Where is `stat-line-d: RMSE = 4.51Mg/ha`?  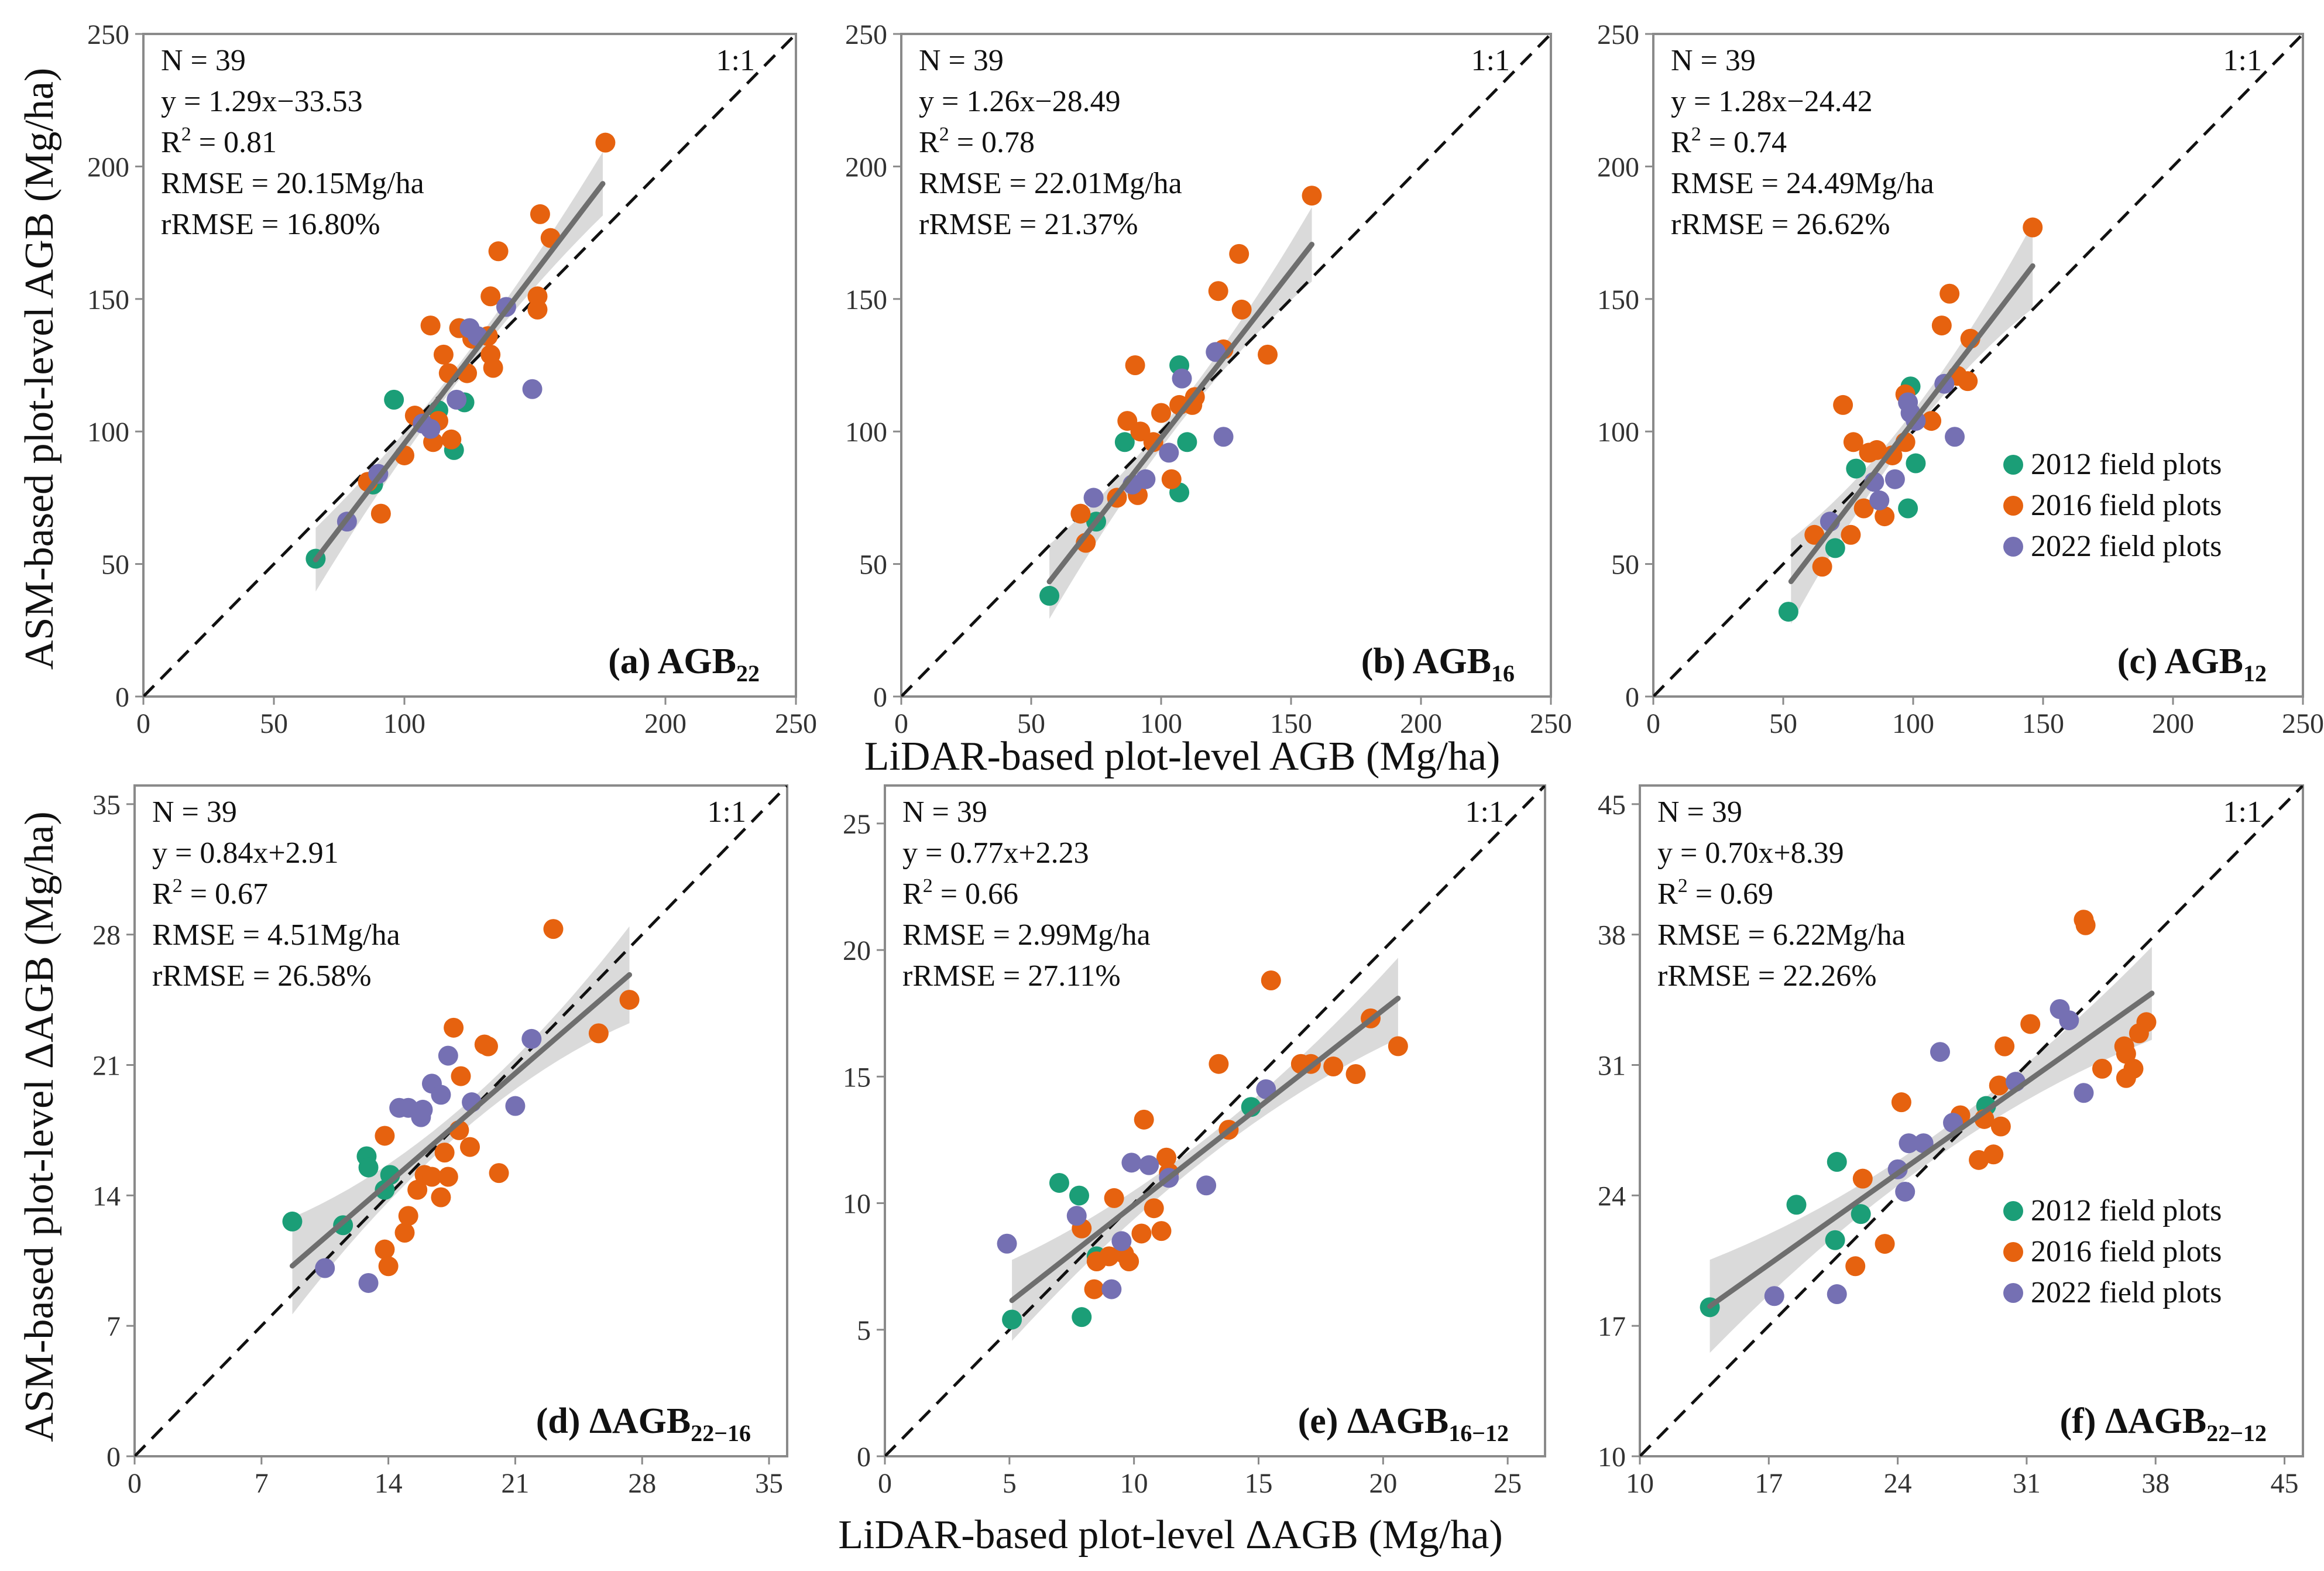 stat-line-d: RMSE = 4.51Mg/ha is located at coordinates (276, 935).